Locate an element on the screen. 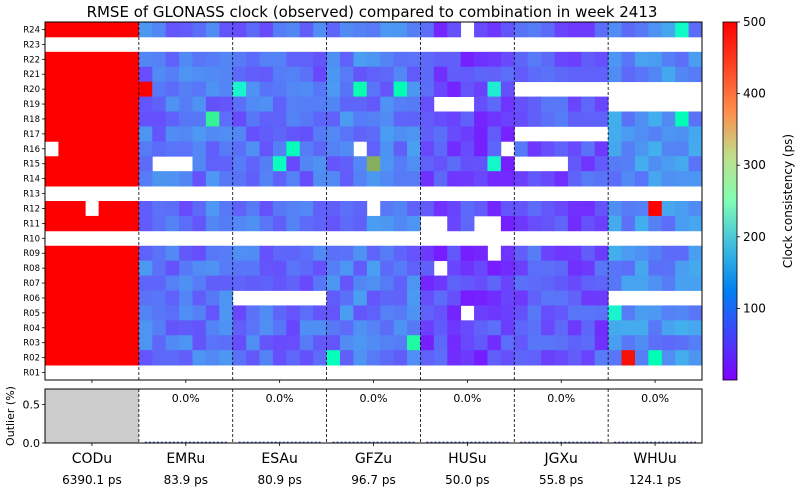 The width and height of the screenshot is (800, 493). row-label: R10 is located at coordinates (31, 239).